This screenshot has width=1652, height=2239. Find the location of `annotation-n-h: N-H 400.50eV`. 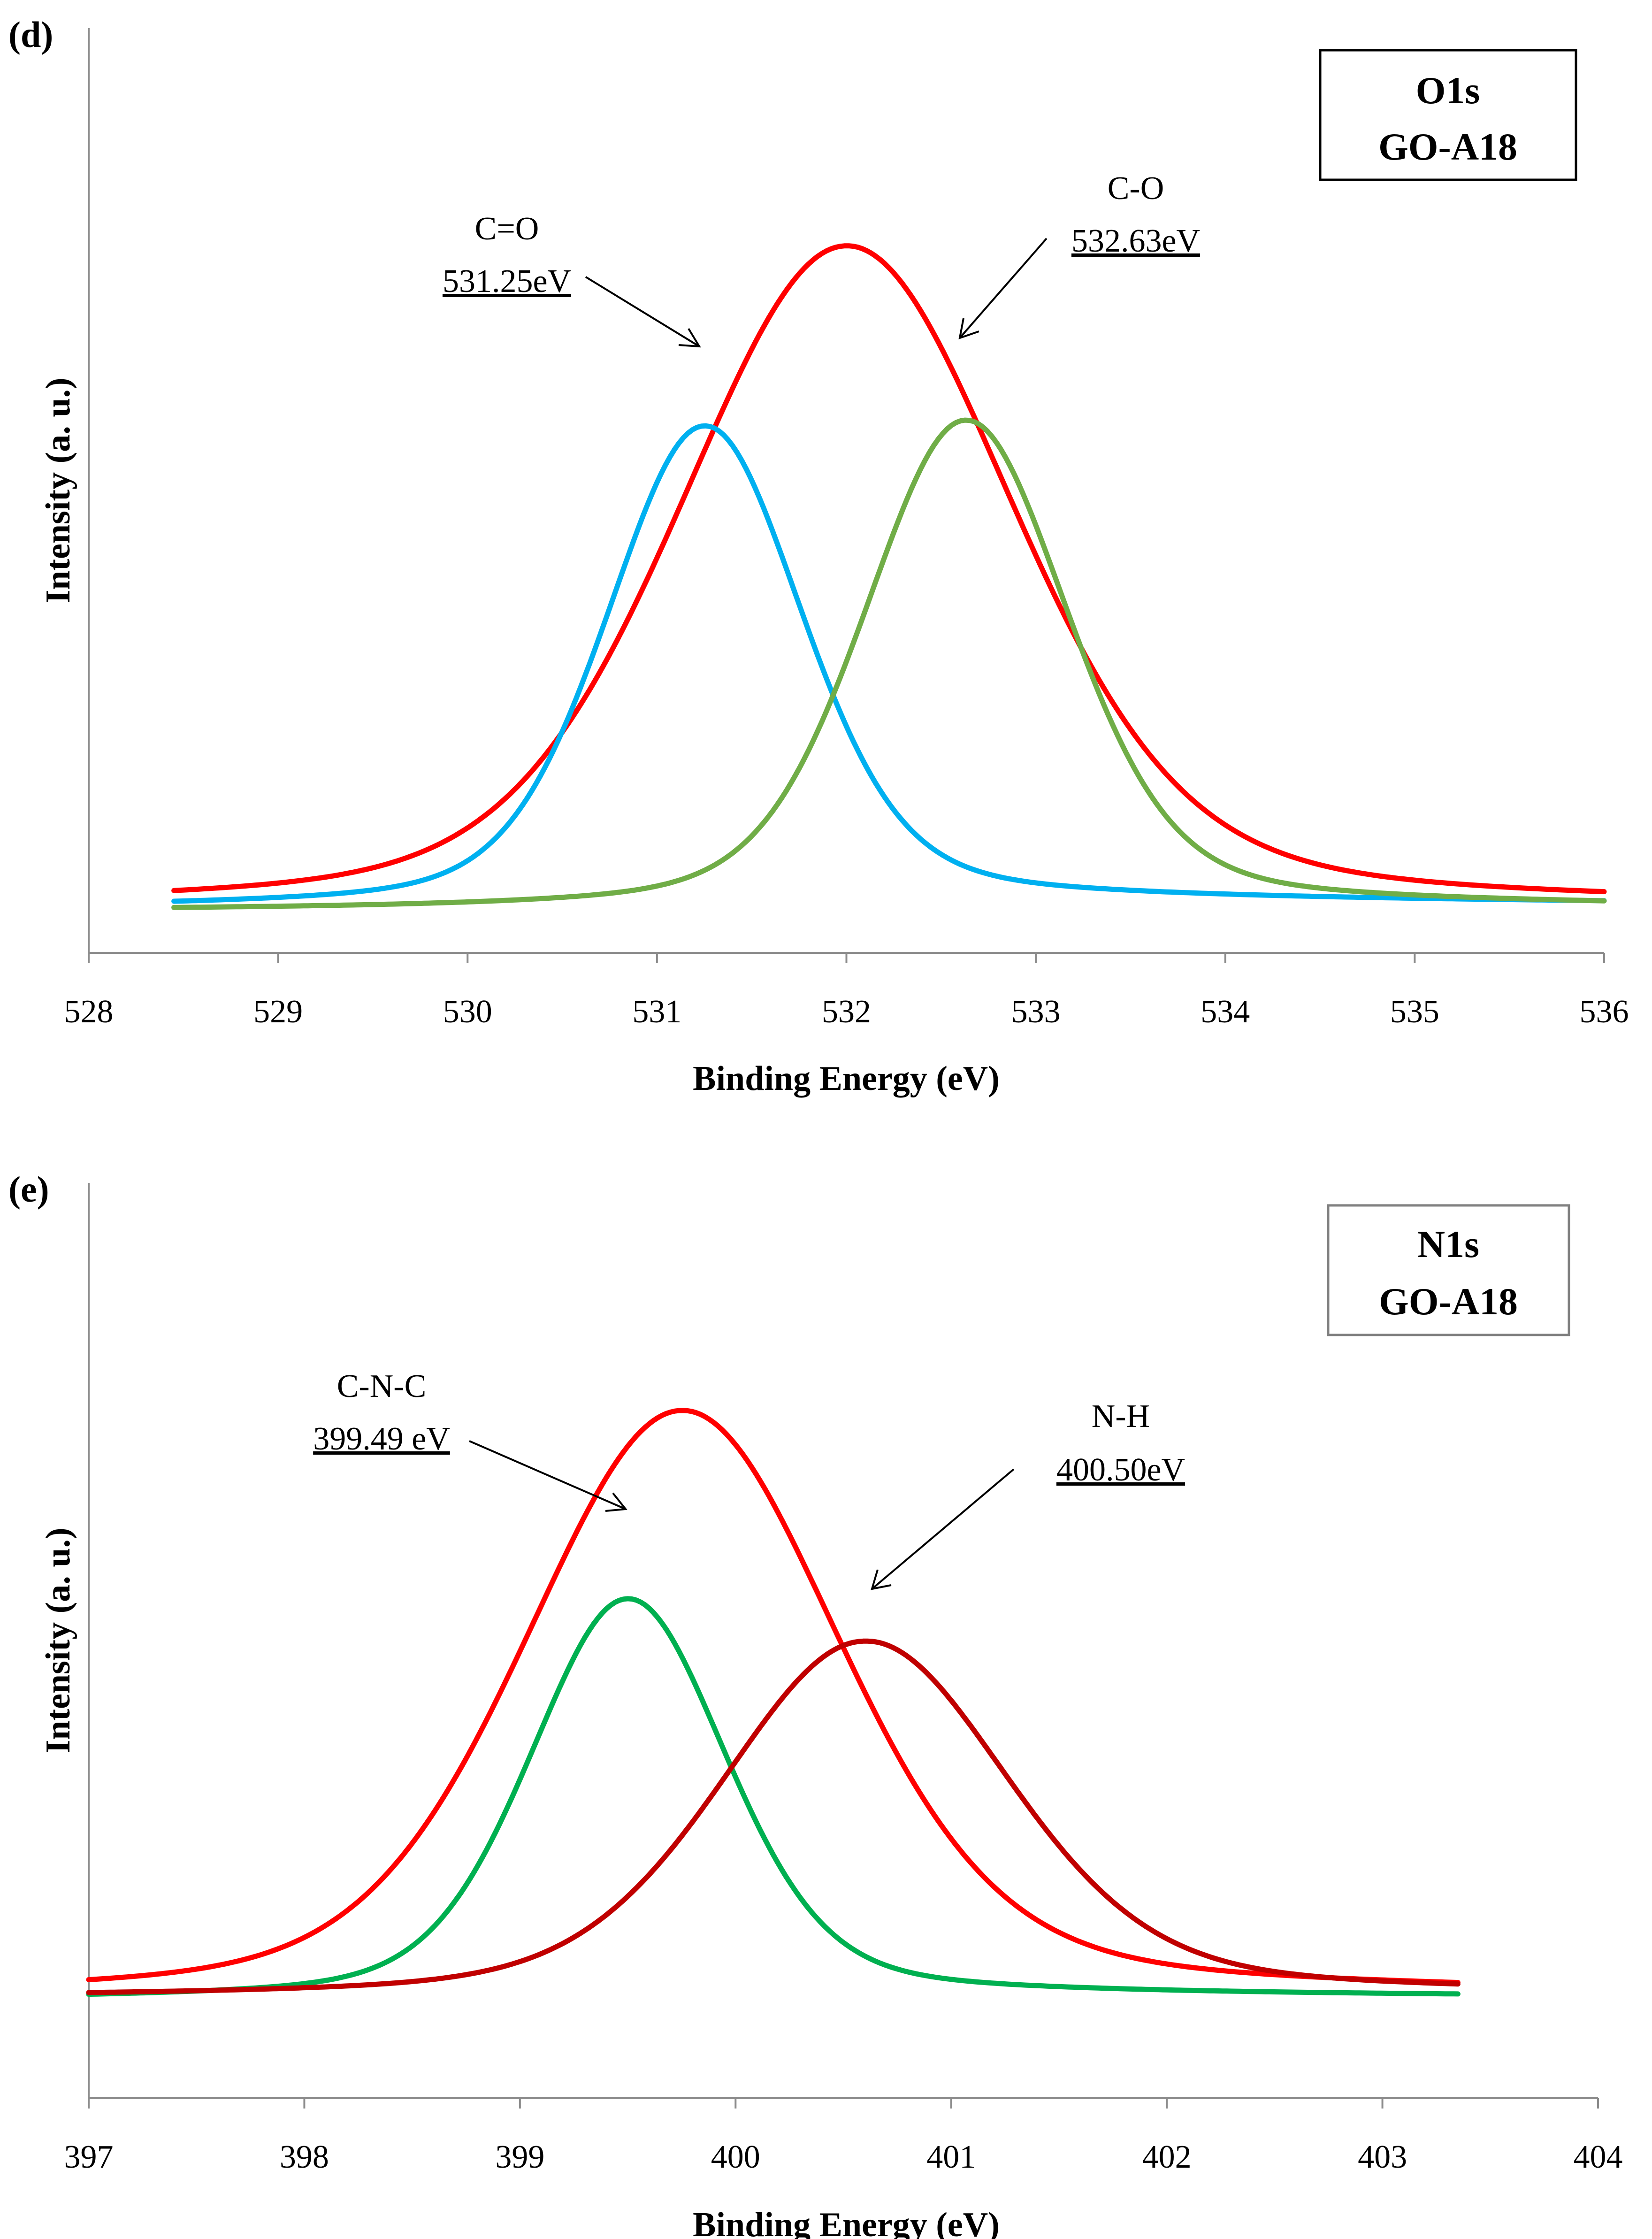

annotation-n-h: N-H 400.50eV is located at coordinates (1028, 1494).